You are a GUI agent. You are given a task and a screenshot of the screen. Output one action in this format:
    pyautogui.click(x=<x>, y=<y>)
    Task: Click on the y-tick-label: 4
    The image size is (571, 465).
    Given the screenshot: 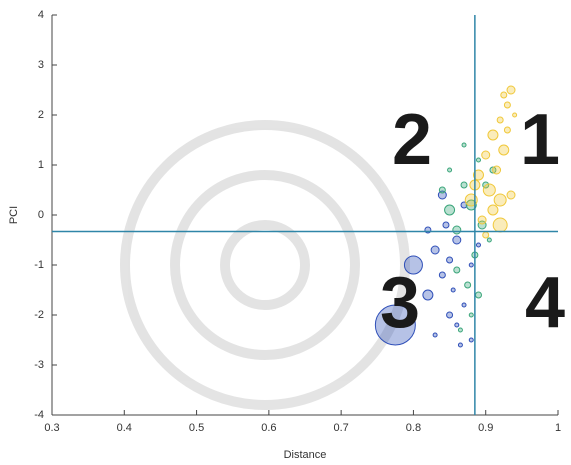 What is the action you would take?
    pyautogui.click(x=41, y=15)
    